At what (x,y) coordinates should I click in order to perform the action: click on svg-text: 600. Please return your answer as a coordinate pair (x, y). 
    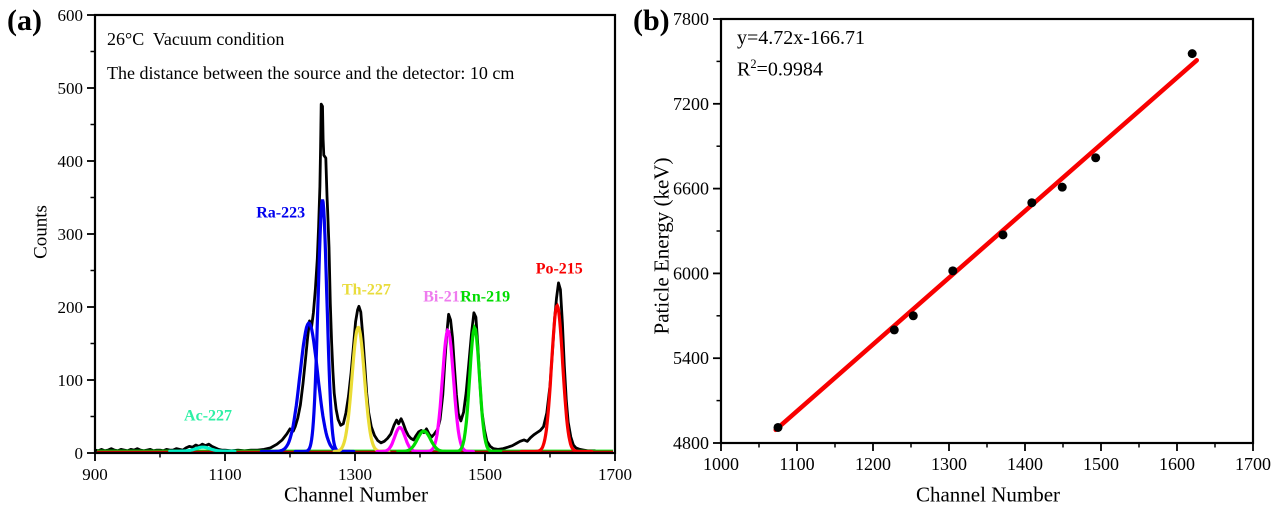
    Looking at the image, I should click on (71, 15).